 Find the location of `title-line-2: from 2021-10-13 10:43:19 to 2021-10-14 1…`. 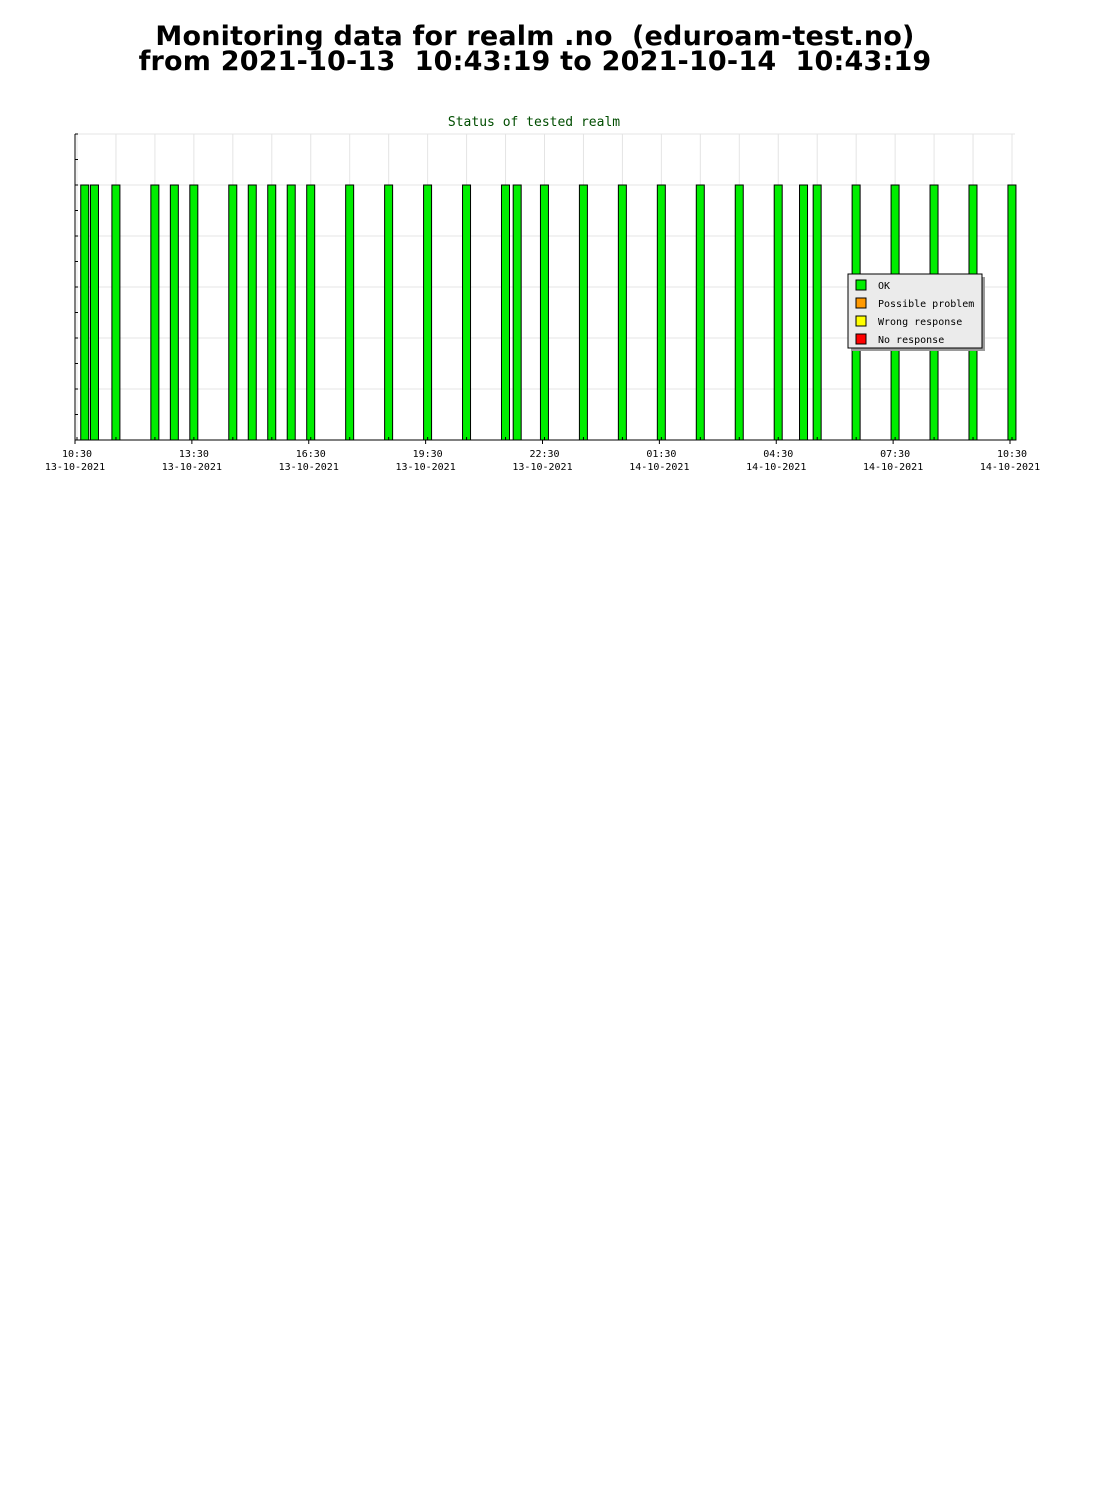

title-line-2: from 2021-10-13 10:43:19 to 2021-10-14 1… is located at coordinates (535, 61).